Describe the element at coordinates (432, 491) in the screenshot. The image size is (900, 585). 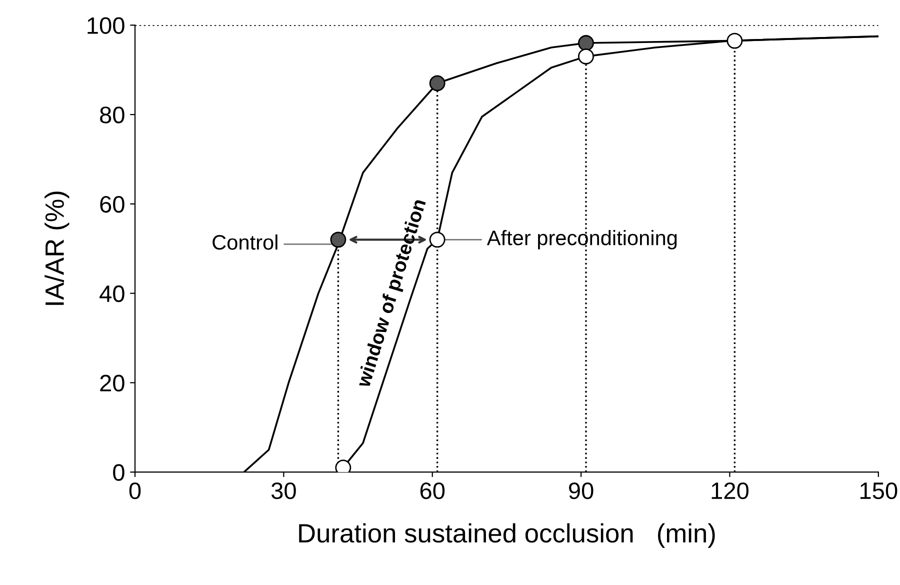
I see `x-tick-label: 60` at that location.